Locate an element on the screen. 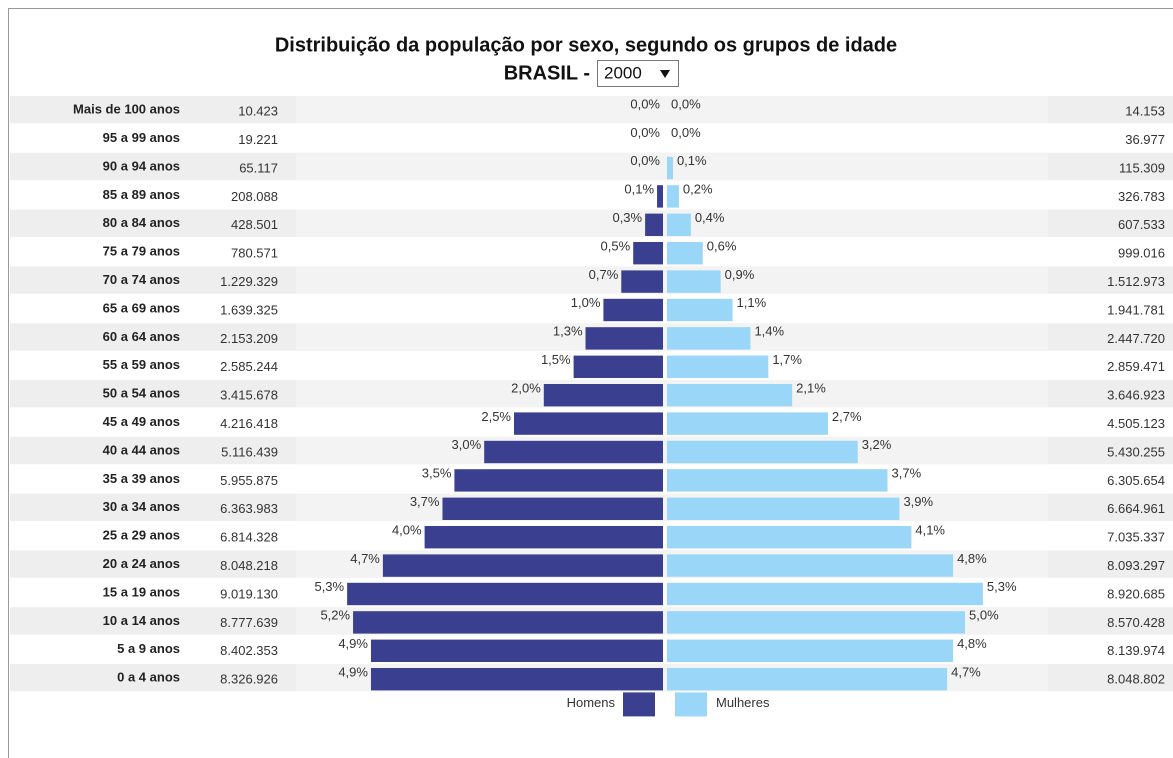 Image resolution: width=1173 pixels, height=758 pixels. women-pct-label: 0,9% is located at coordinates (740, 274).